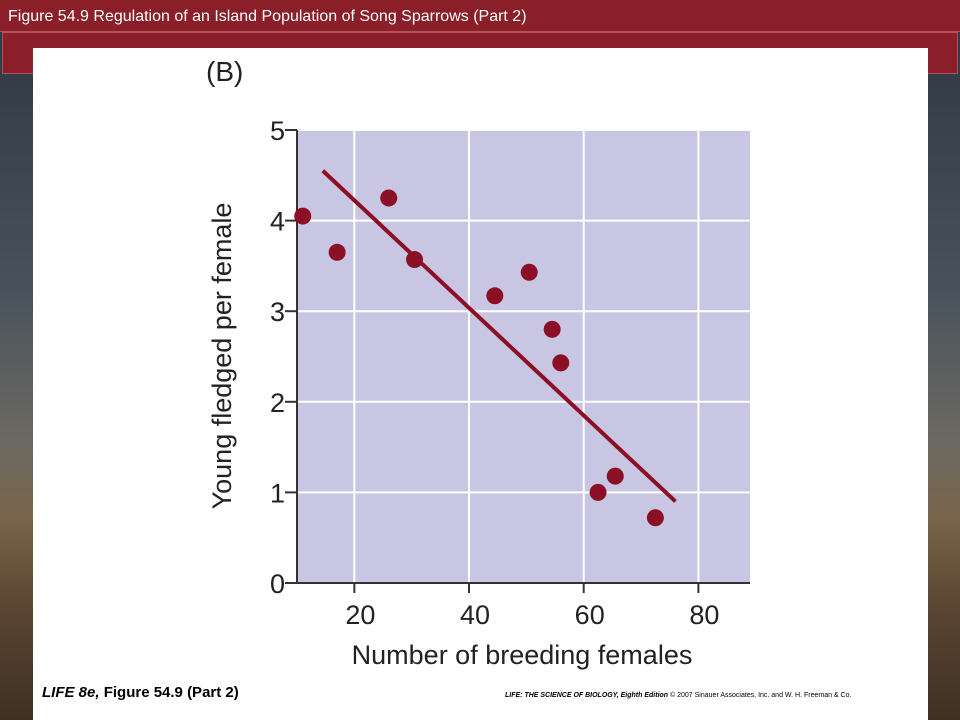 The height and width of the screenshot is (720, 960). I want to click on figure-caption: LIFE 8e, Figure 54.9 (Part 2), so click(140, 692).